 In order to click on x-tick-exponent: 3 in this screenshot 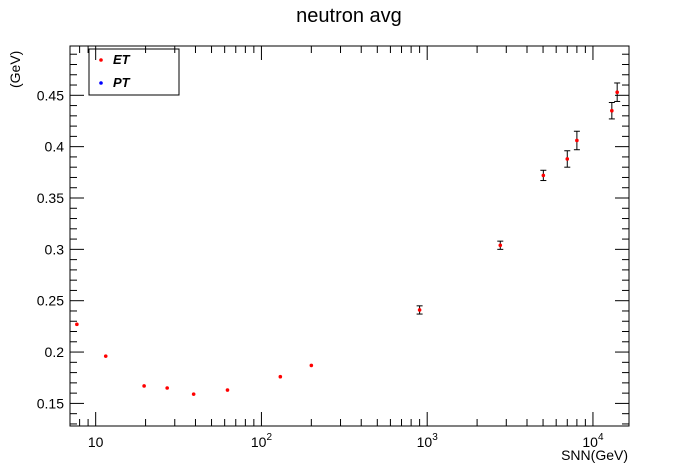, I will do `click(435, 437)`.